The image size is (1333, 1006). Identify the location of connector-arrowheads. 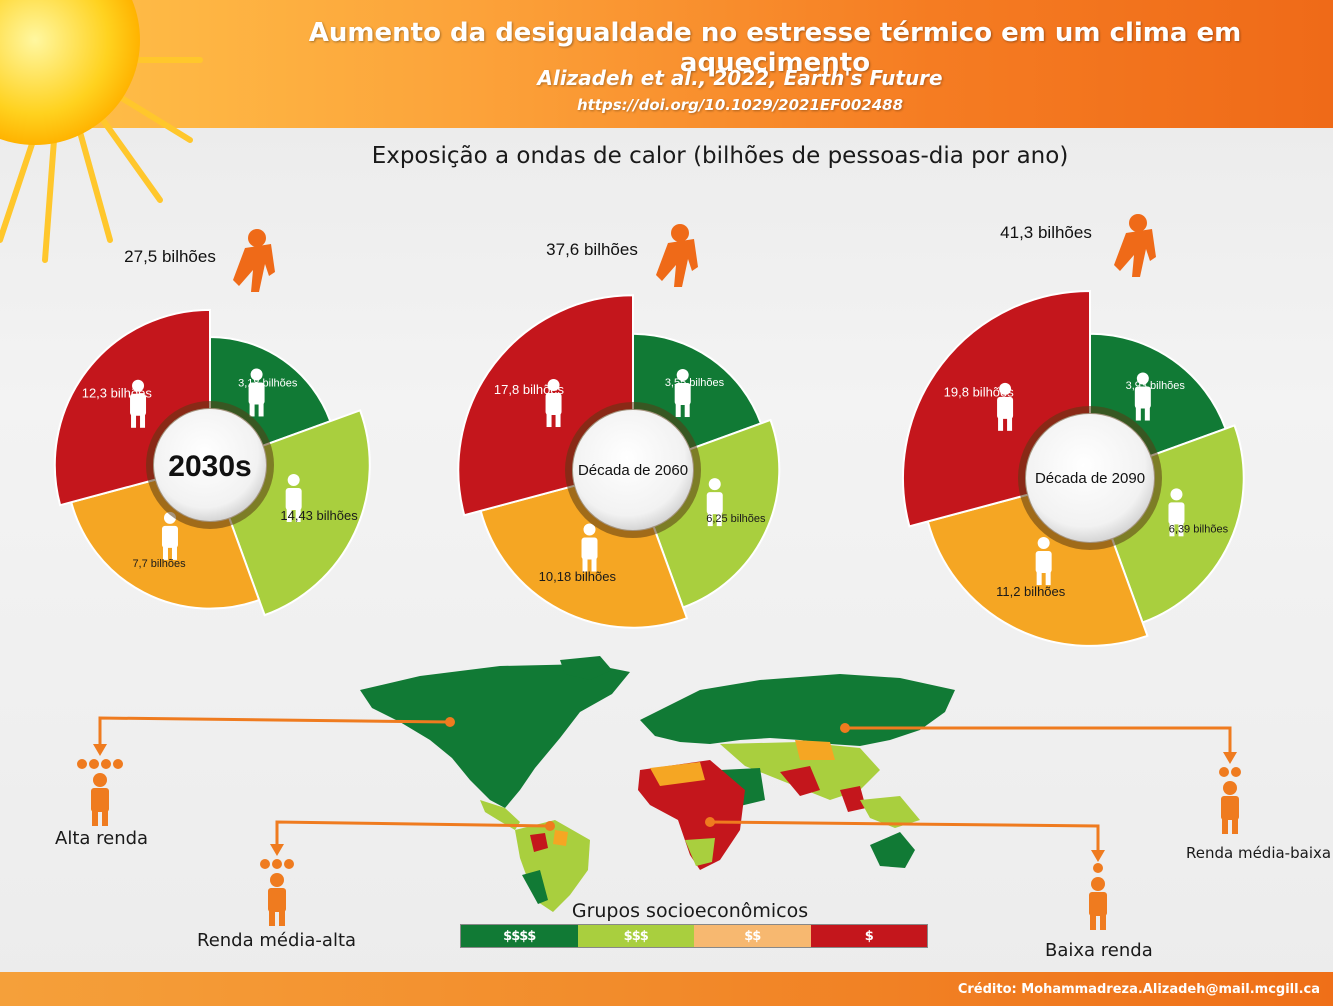
(665, 789).